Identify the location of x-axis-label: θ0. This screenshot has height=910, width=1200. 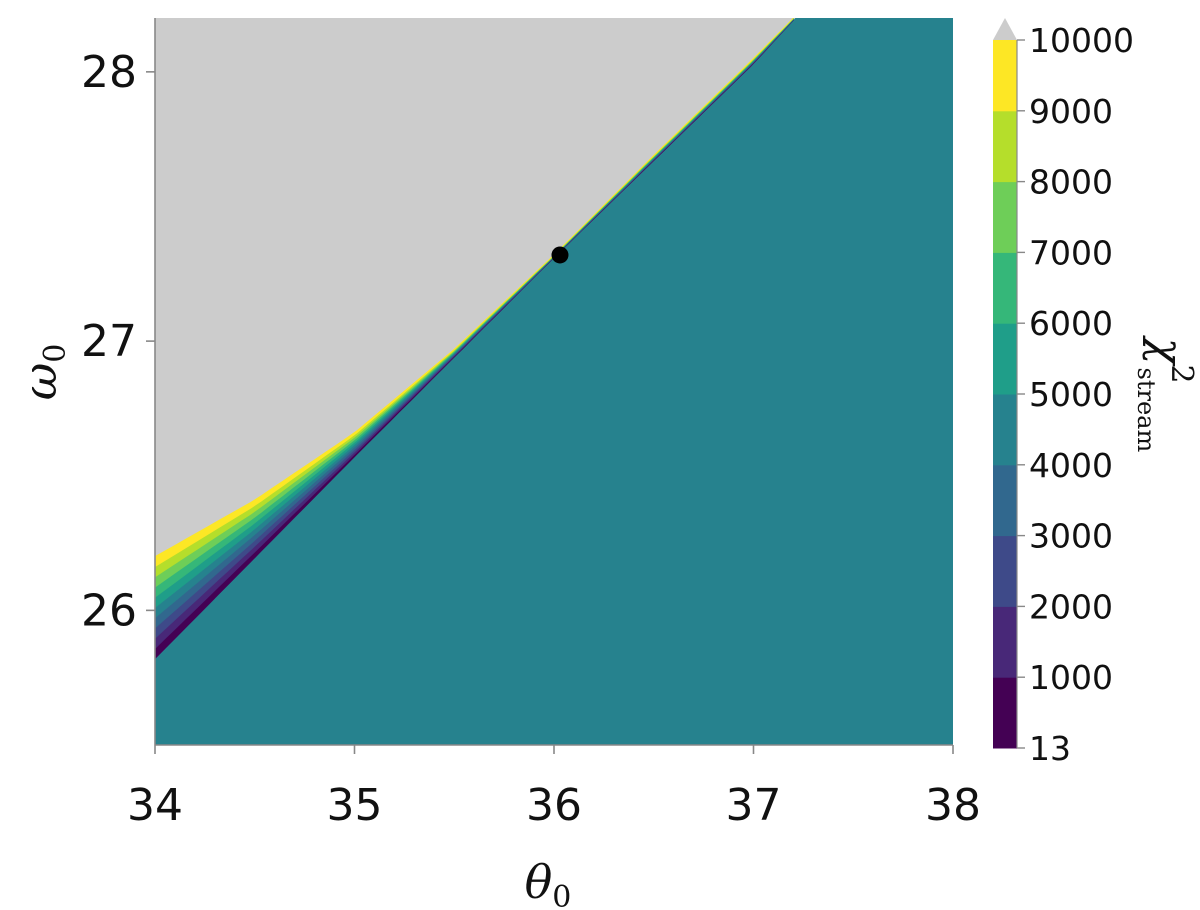
(548, 882).